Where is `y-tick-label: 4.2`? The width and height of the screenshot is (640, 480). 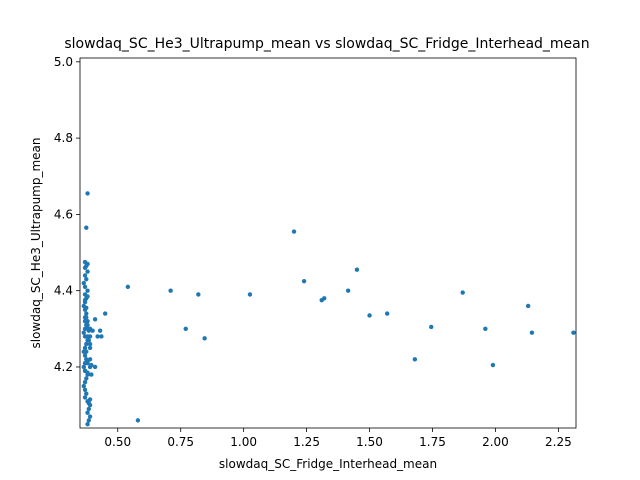 y-tick-label: 4.2 is located at coordinates (63, 367).